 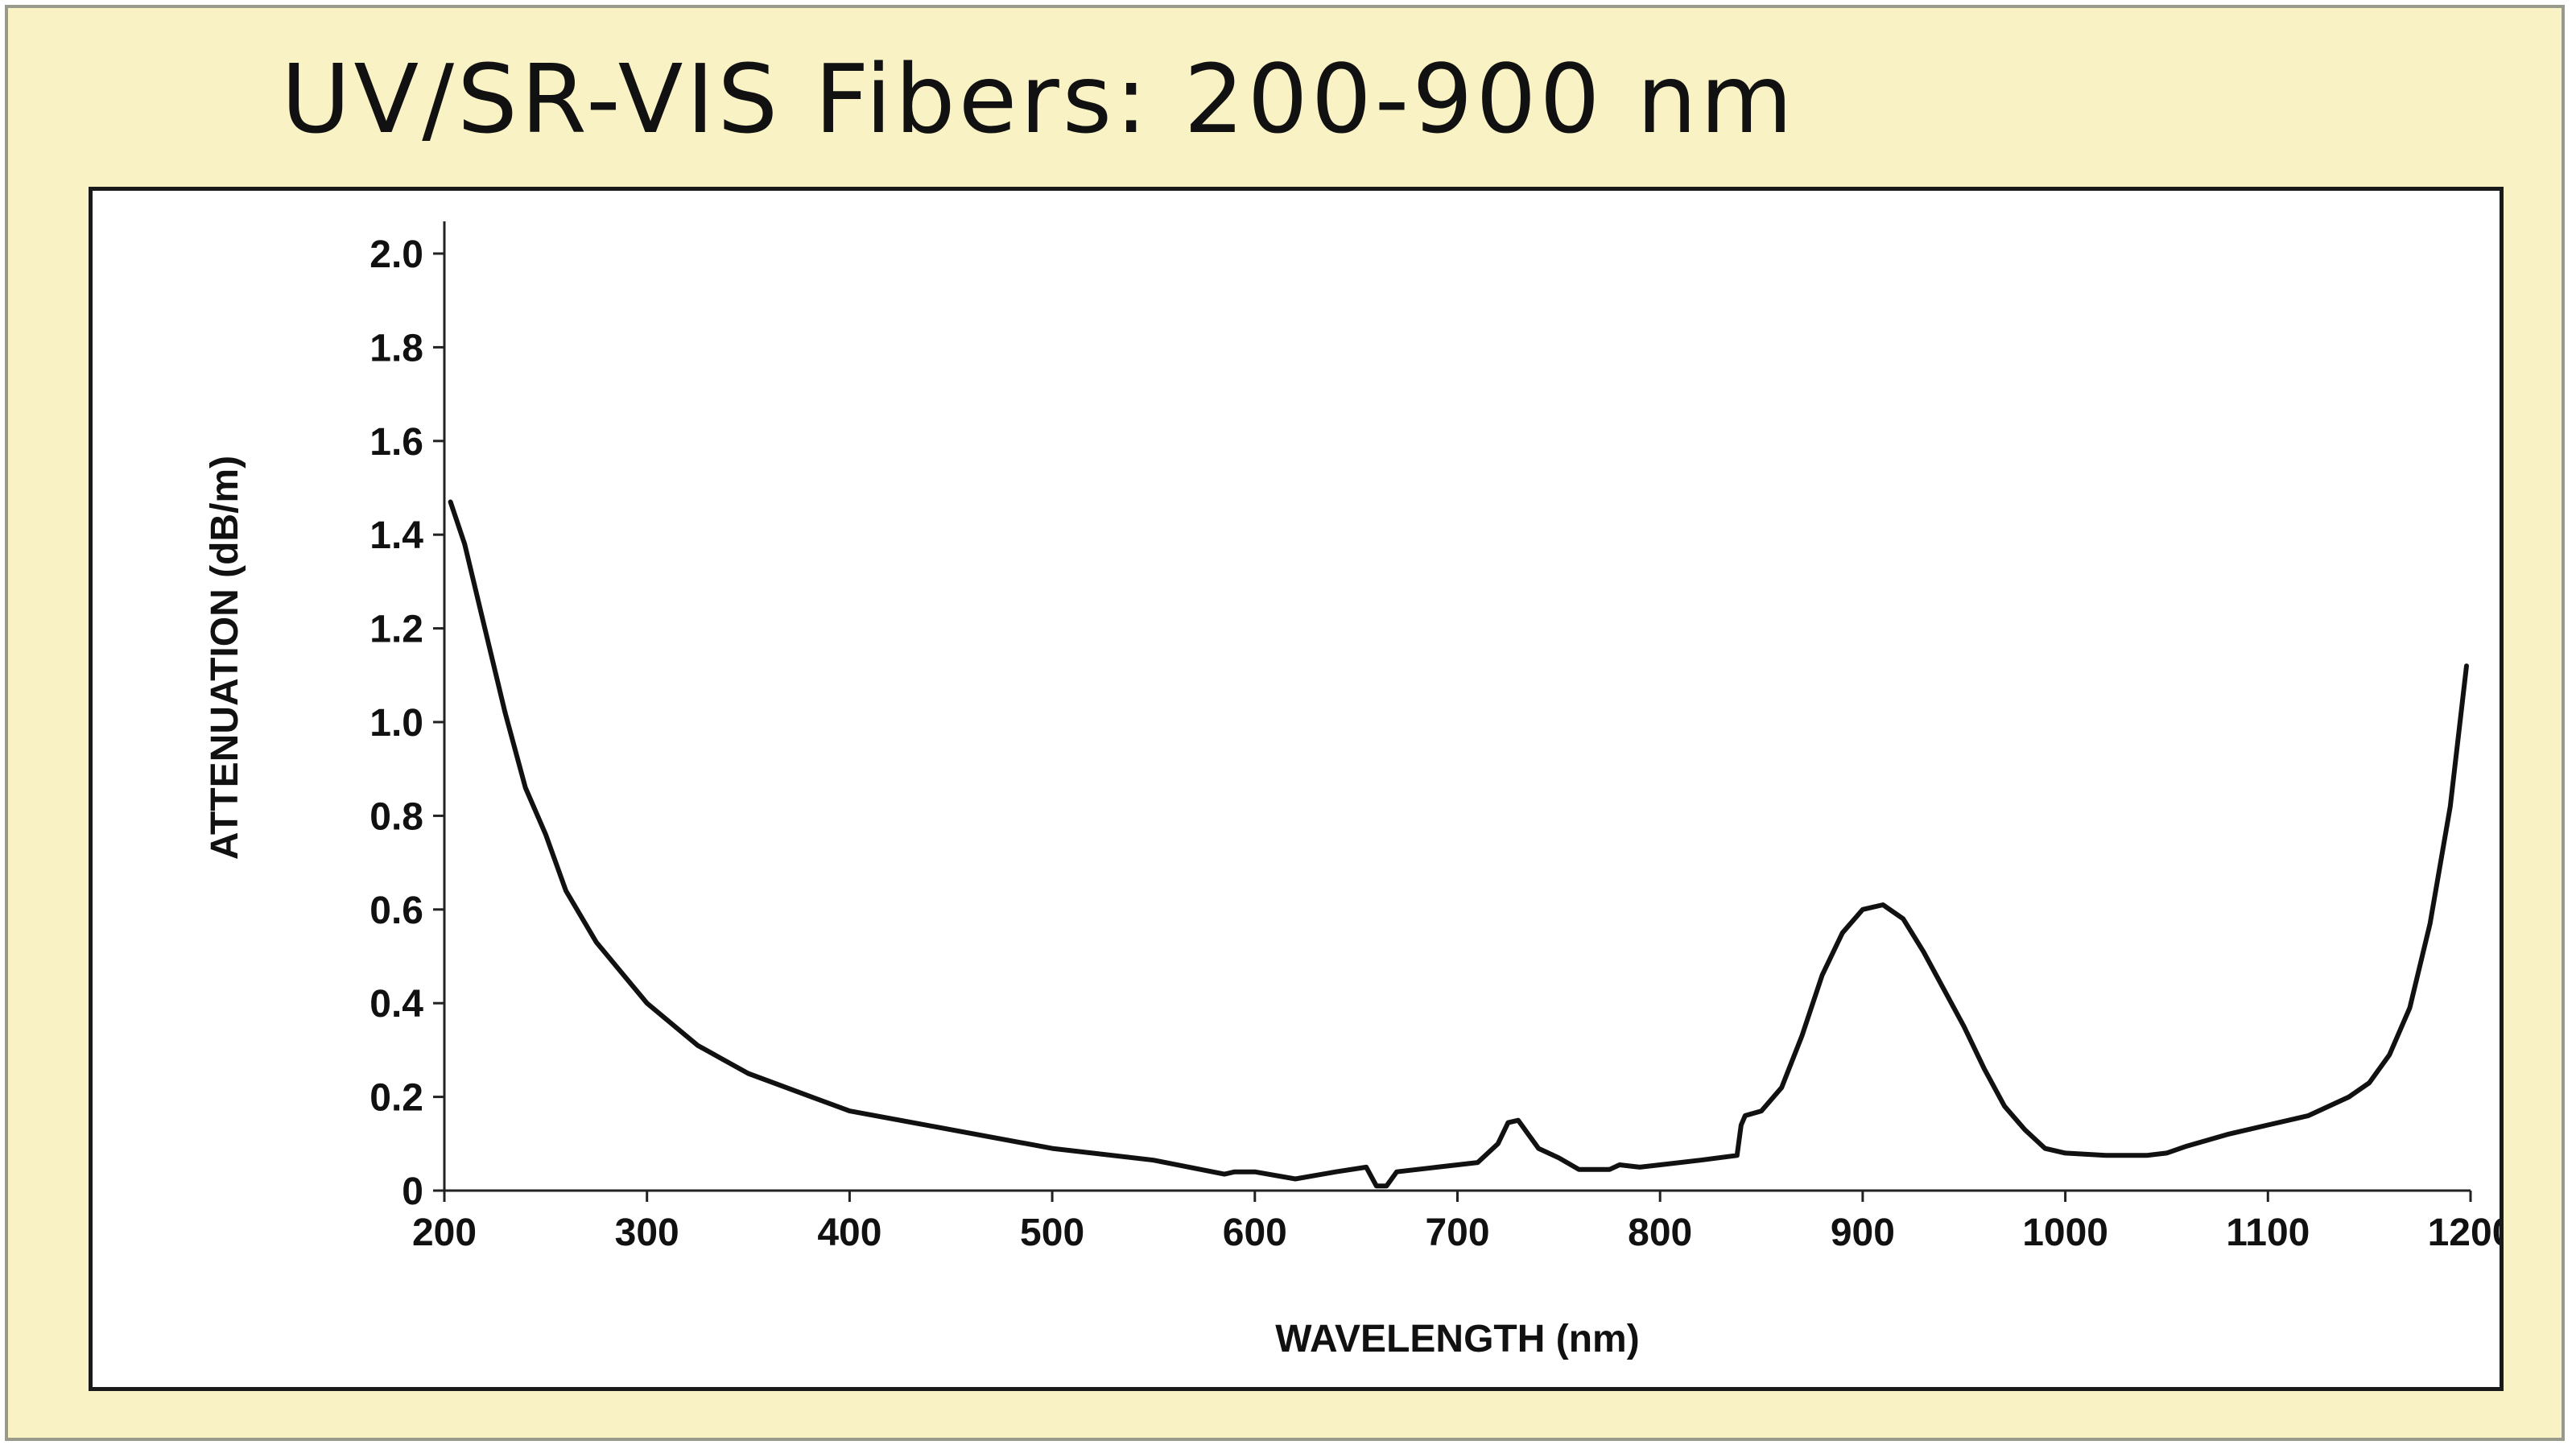 I want to click on y-axis-label: ATTENUATION (dB/m), so click(x=225, y=658).